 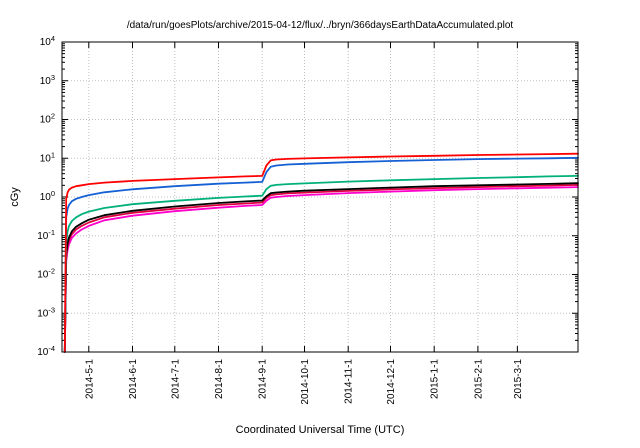 I want to click on x-tick-label: 2015-3-1, so click(x=518, y=379).